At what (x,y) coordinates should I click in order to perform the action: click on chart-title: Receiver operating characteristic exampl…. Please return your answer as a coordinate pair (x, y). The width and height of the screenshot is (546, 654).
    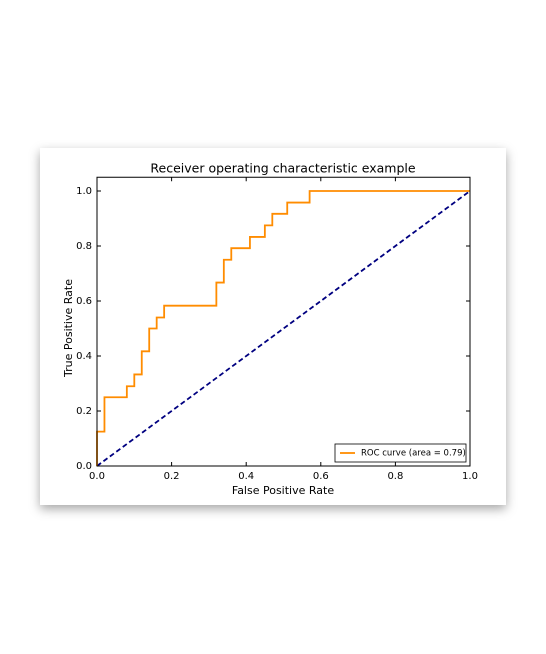
    Looking at the image, I should click on (283, 168).